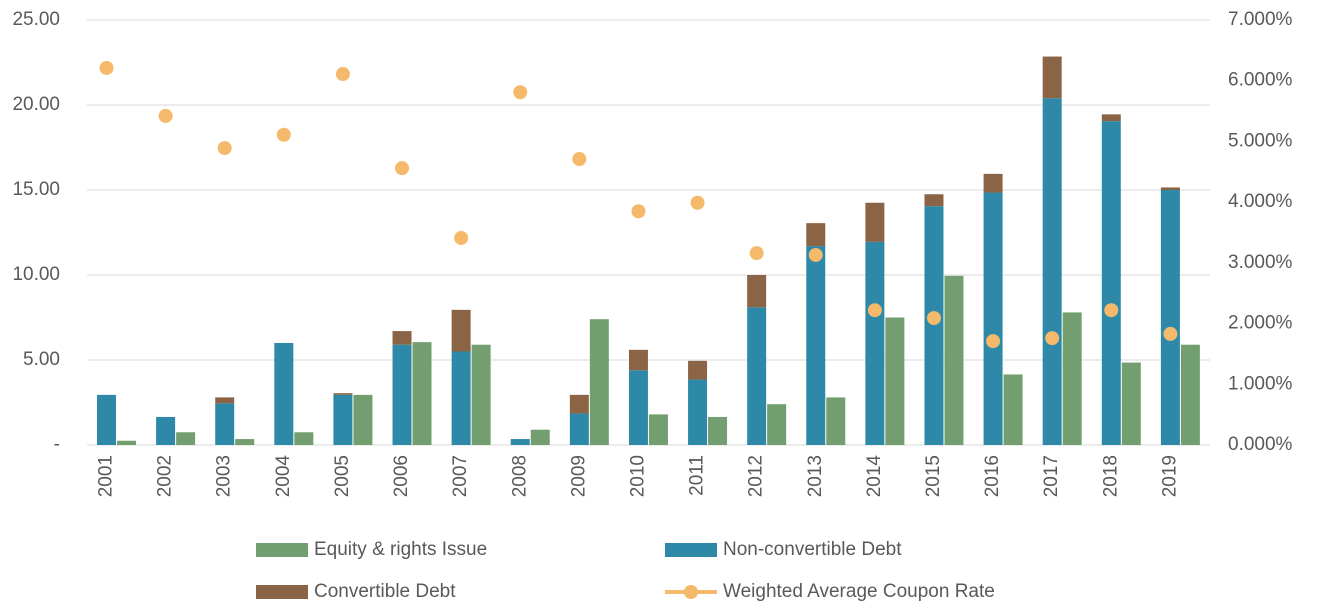  I want to click on x-tick-label: 2004, so click(283, 476).